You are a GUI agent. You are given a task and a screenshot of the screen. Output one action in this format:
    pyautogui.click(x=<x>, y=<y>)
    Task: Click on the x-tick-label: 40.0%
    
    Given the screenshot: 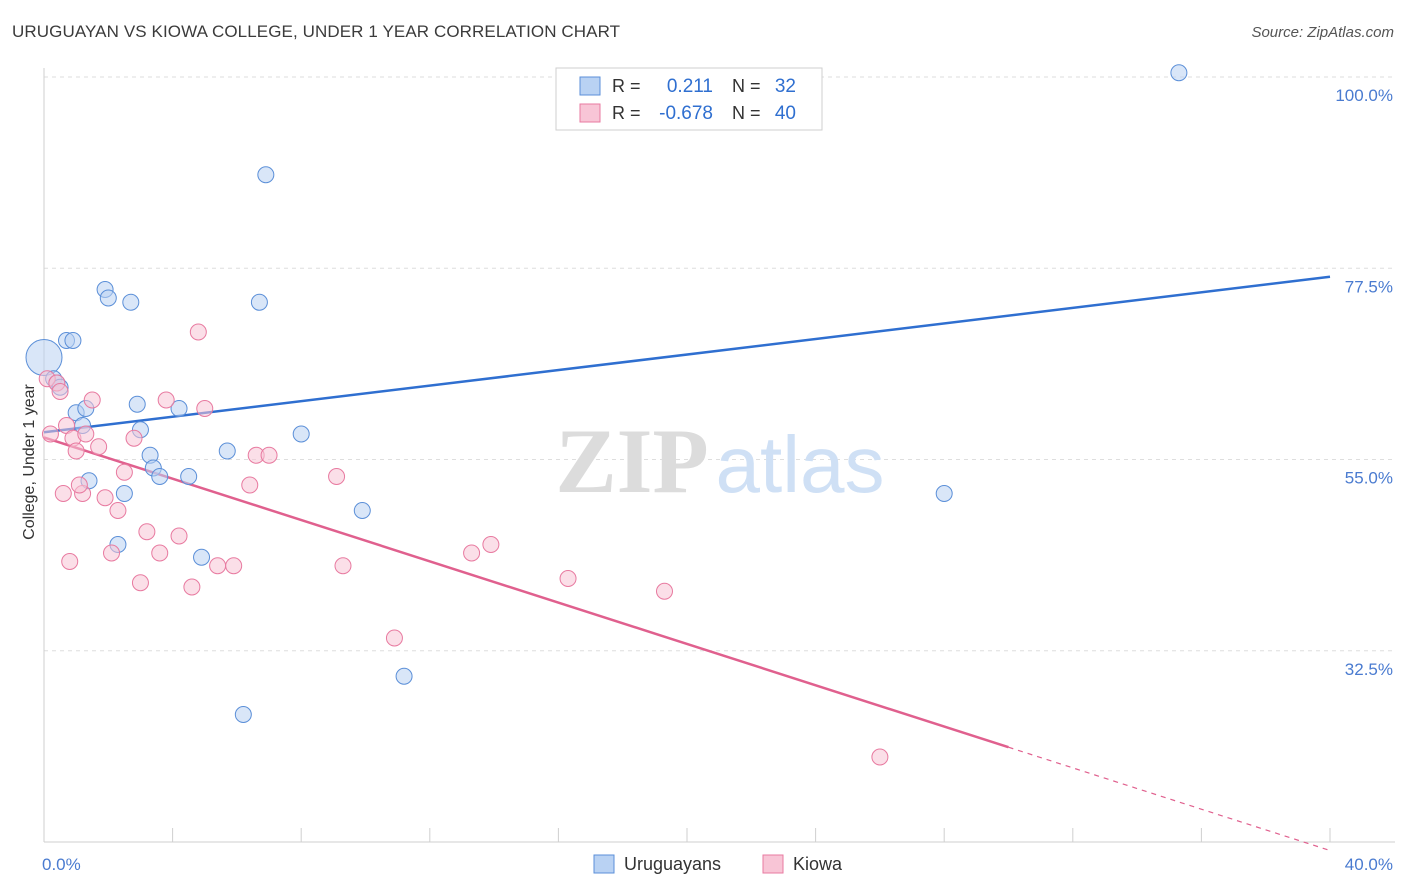 What is the action you would take?
    pyautogui.click(x=1369, y=864)
    